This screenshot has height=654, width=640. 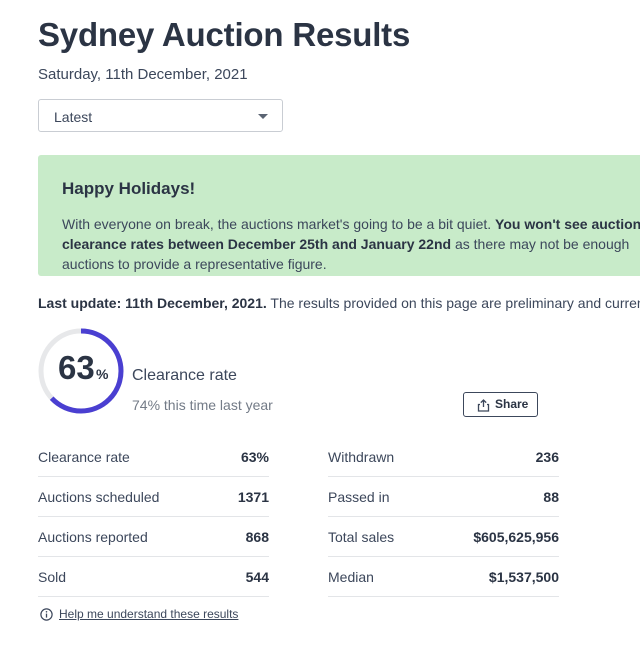 What do you see at coordinates (143, 74) in the screenshot?
I see `results-date: Saturday, 11th December, 2021` at bounding box center [143, 74].